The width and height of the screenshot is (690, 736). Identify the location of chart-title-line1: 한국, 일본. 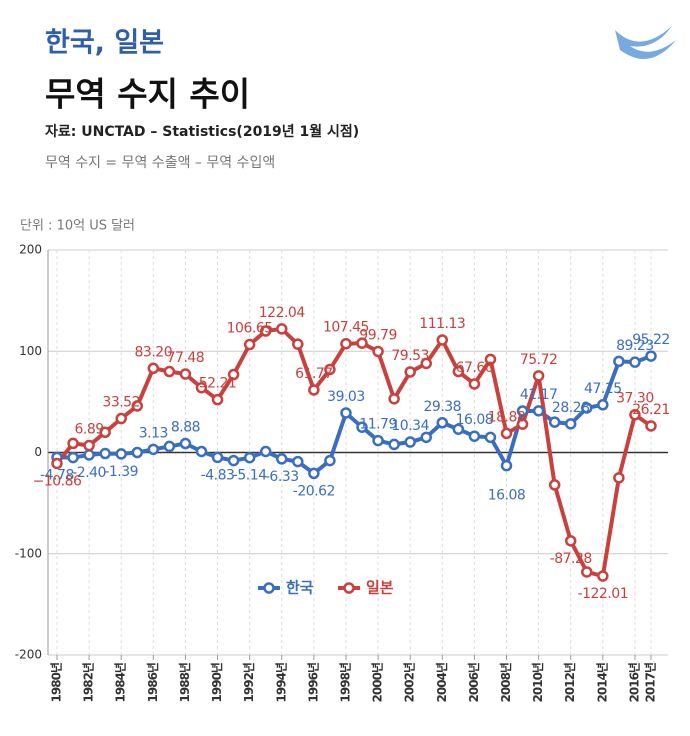
(104, 43).